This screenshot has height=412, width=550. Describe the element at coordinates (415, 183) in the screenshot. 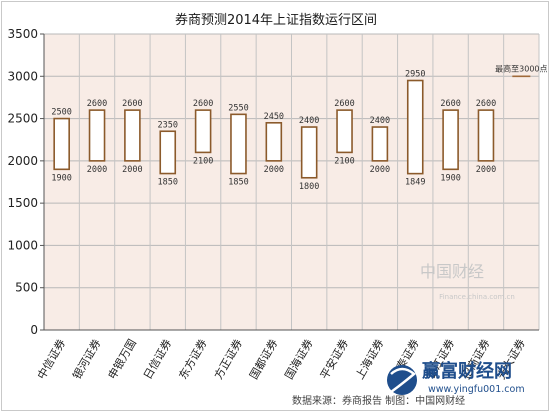

I see `low-value-label: 1849` at that location.